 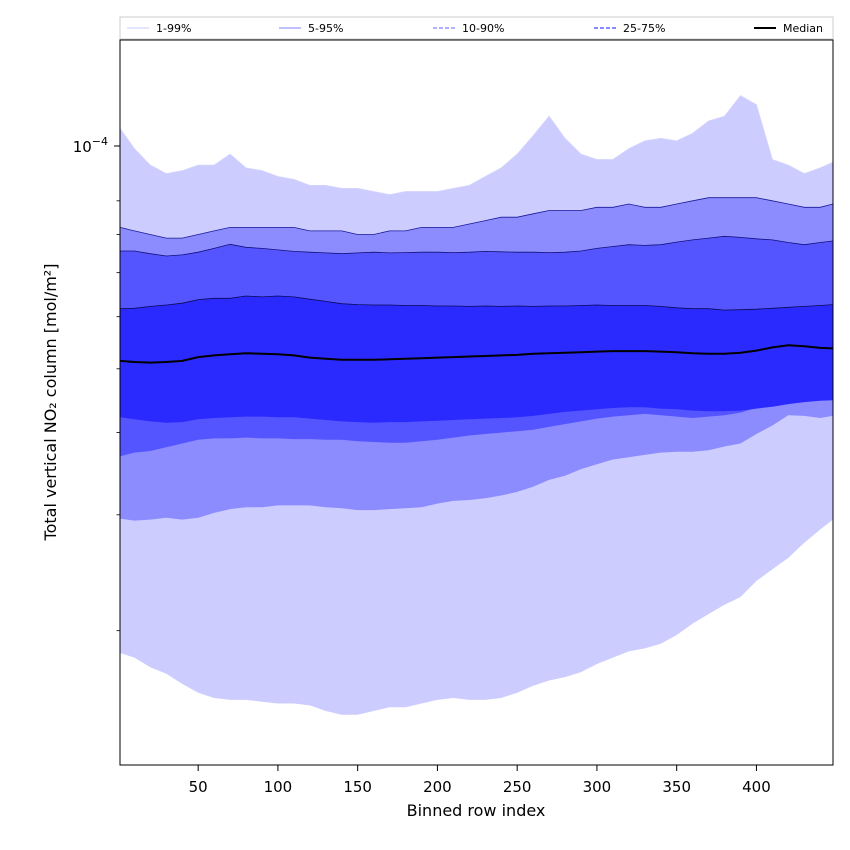 I want to click on legend-label: 10-90%, so click(x=483, y=28).